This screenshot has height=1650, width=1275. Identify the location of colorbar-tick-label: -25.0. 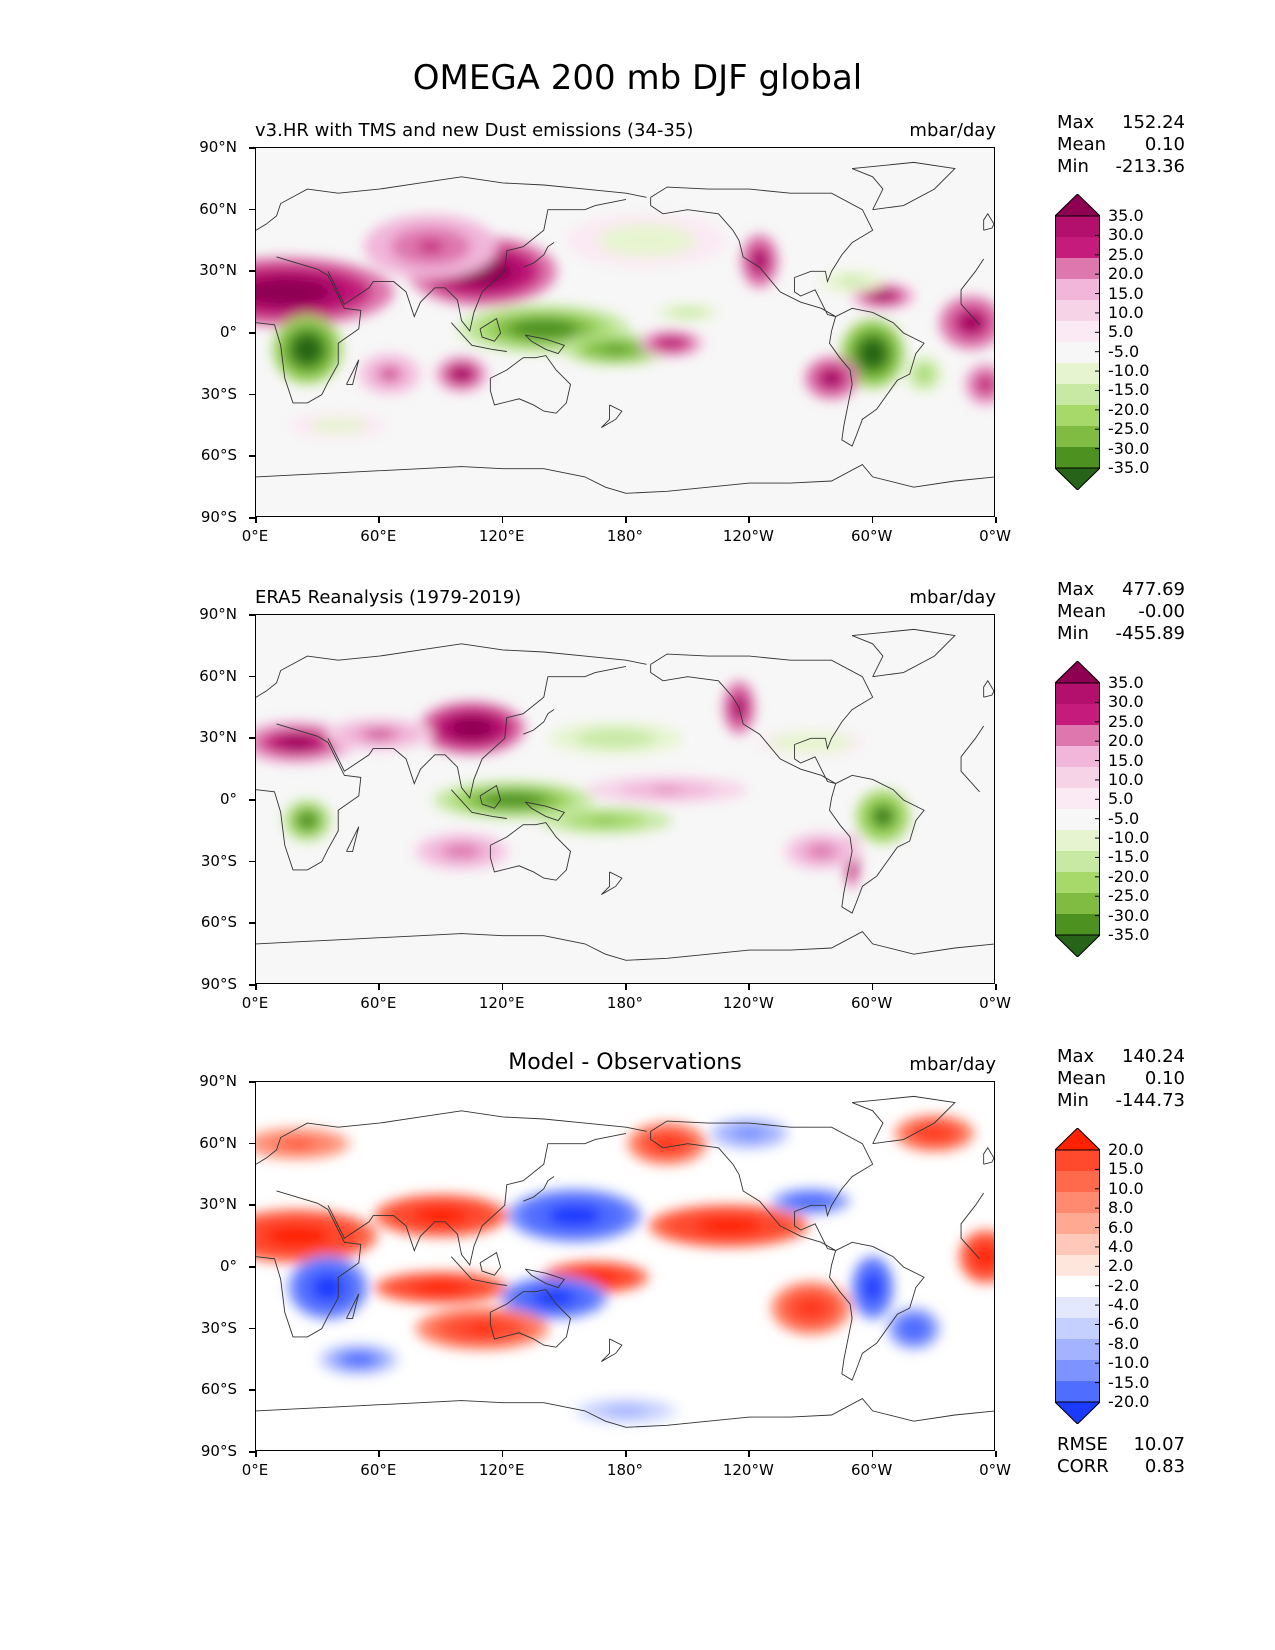
(1129, 429).